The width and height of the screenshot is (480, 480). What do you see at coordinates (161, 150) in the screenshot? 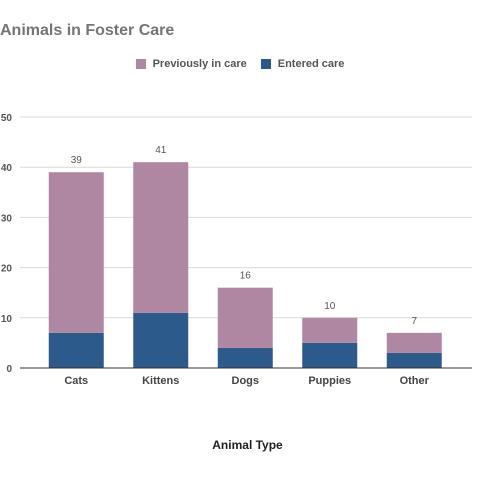
I see `data-label-kittens: 41` at bounding box center [161, 150].